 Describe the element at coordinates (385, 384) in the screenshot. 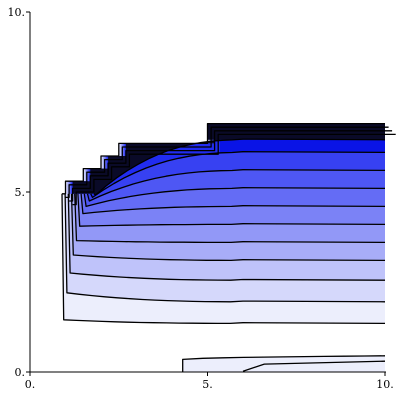

I see `x-tick-label-10: 10.` at that location.